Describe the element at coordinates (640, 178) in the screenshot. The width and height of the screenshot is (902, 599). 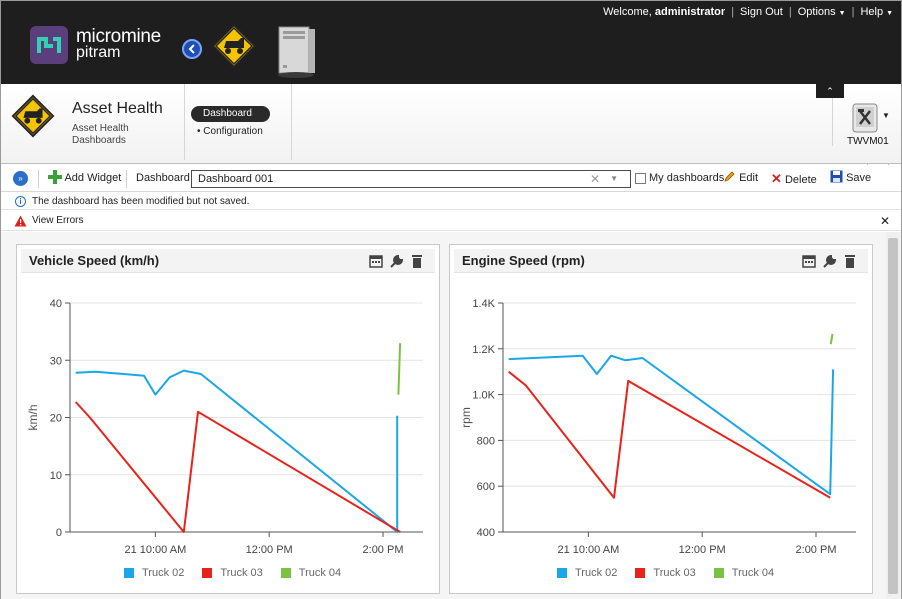
I see `my-dashboards-checkbox` at that location.